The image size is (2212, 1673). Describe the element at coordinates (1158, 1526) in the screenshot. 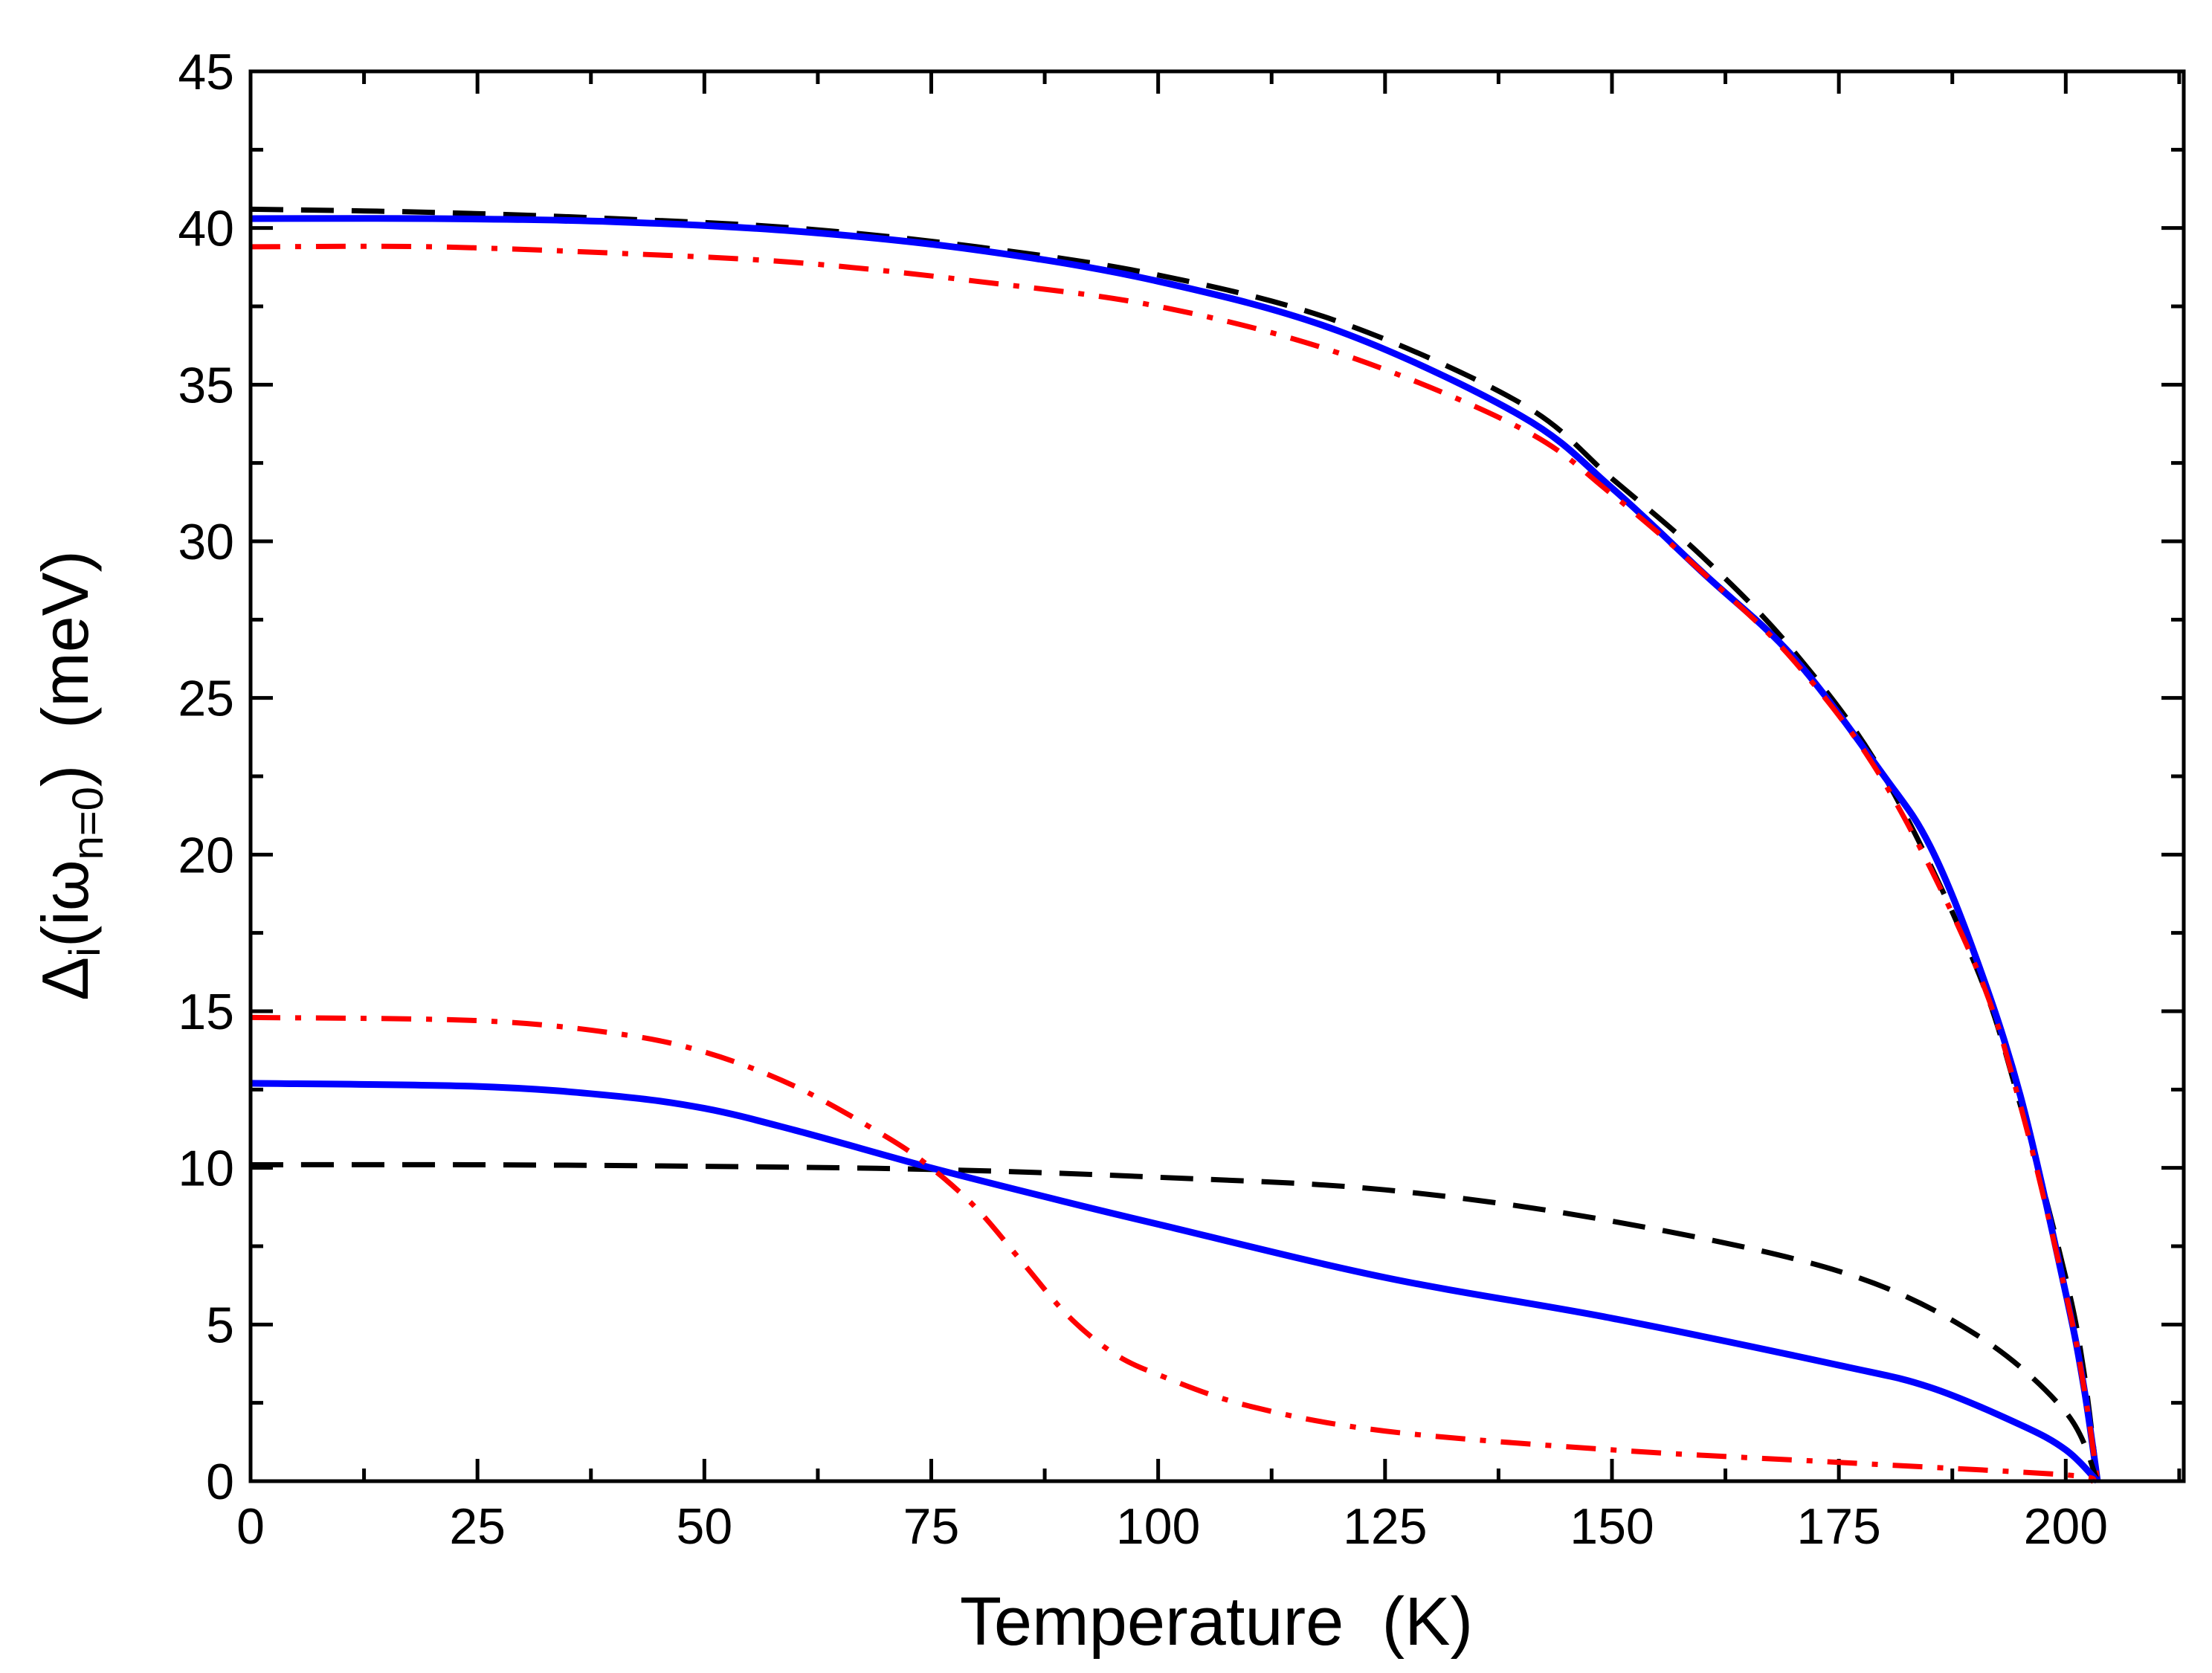

I see `x-tick-label: 100` at that location.